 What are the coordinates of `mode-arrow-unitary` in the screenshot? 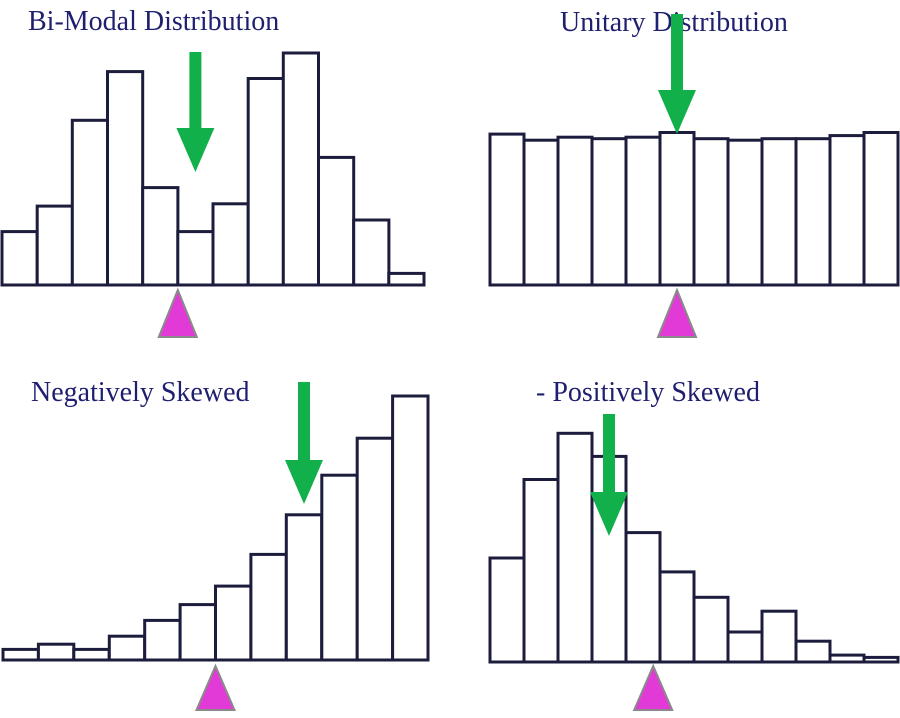 It's located at (677, 74).